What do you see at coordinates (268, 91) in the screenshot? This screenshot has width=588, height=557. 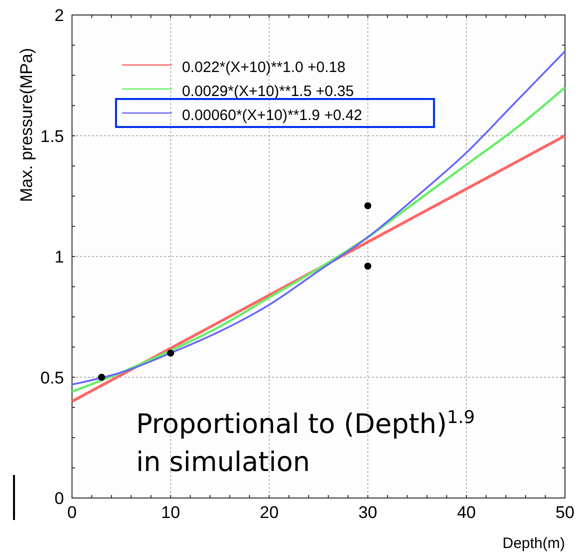 I see `legend-label: 0.0029*(X+10)**1.5 +0.35` at bounding box center [268, 91].